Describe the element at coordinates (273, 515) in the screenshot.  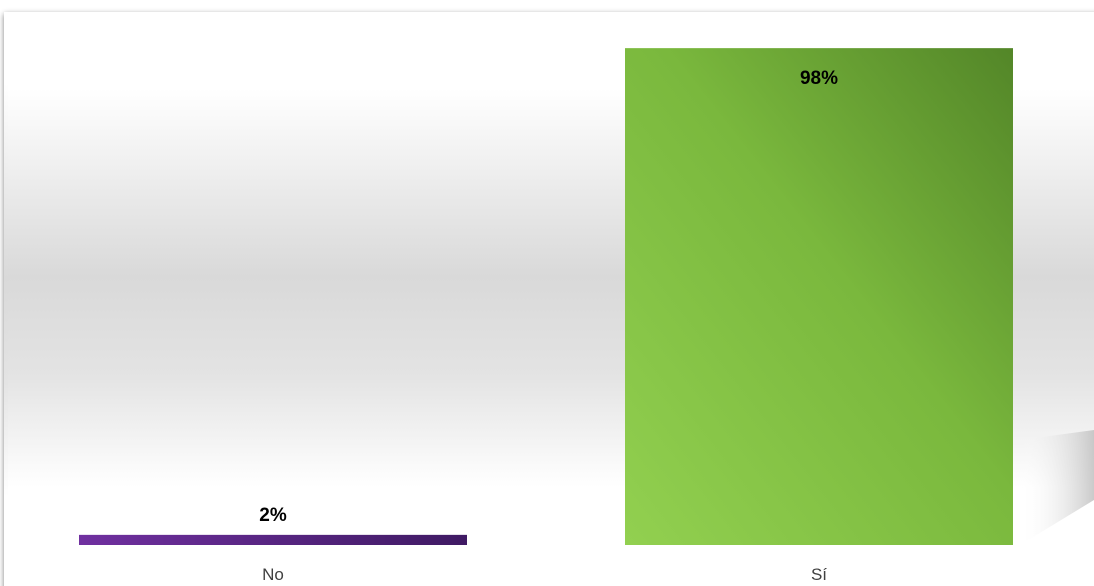
I see `data-label-no: 2%` at that location.